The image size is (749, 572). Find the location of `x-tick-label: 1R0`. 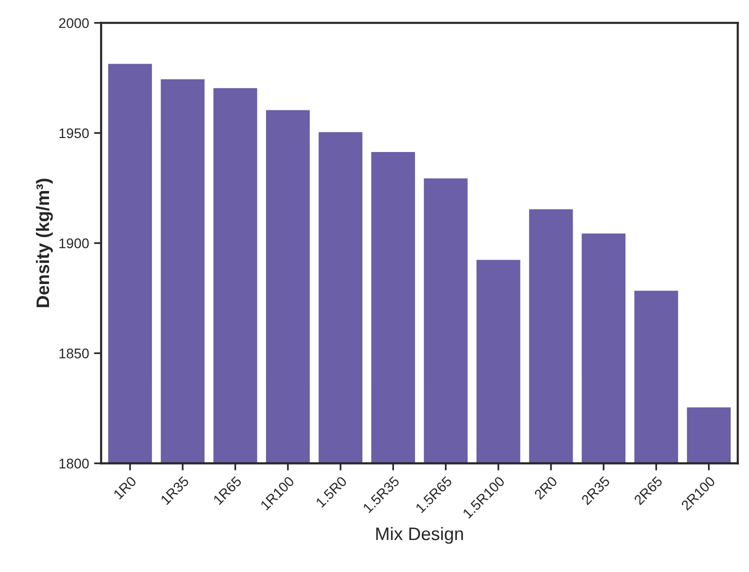

x-tick-label: 1R0 is located at coordinates (125, 488).